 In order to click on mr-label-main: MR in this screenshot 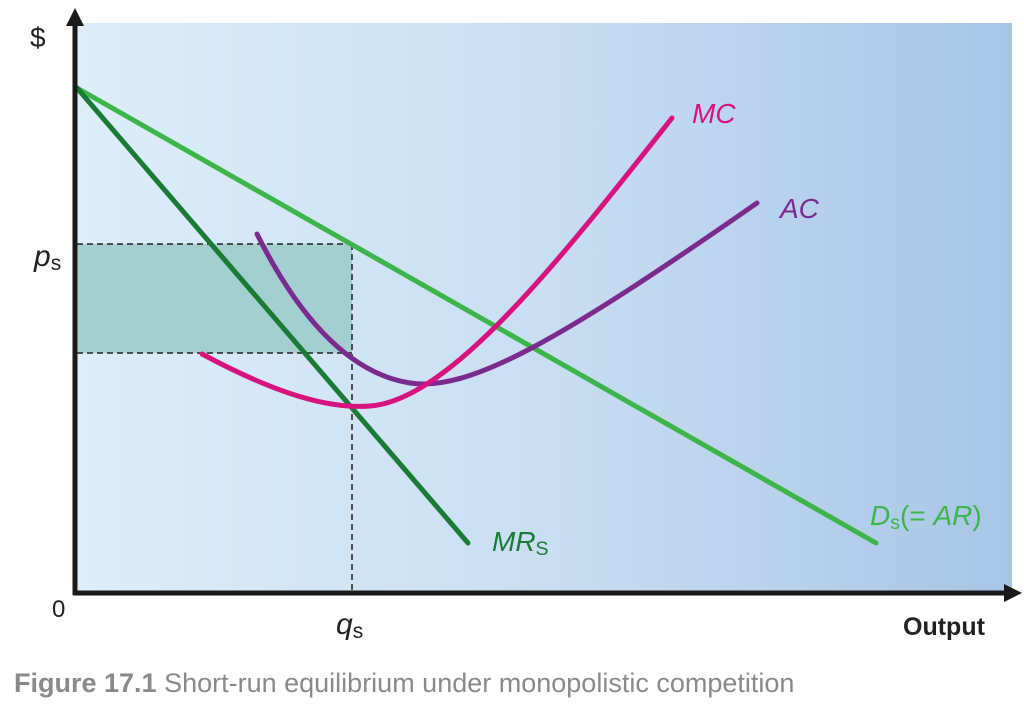, I will do `click(514, 541)`.